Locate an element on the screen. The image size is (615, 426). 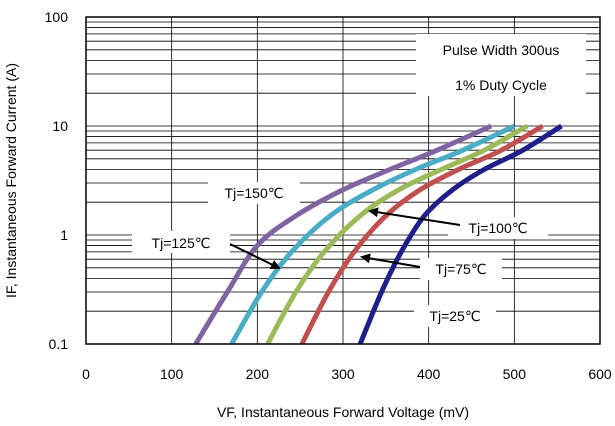
x-tick-label: 500 is located at coordinates (515, 374).